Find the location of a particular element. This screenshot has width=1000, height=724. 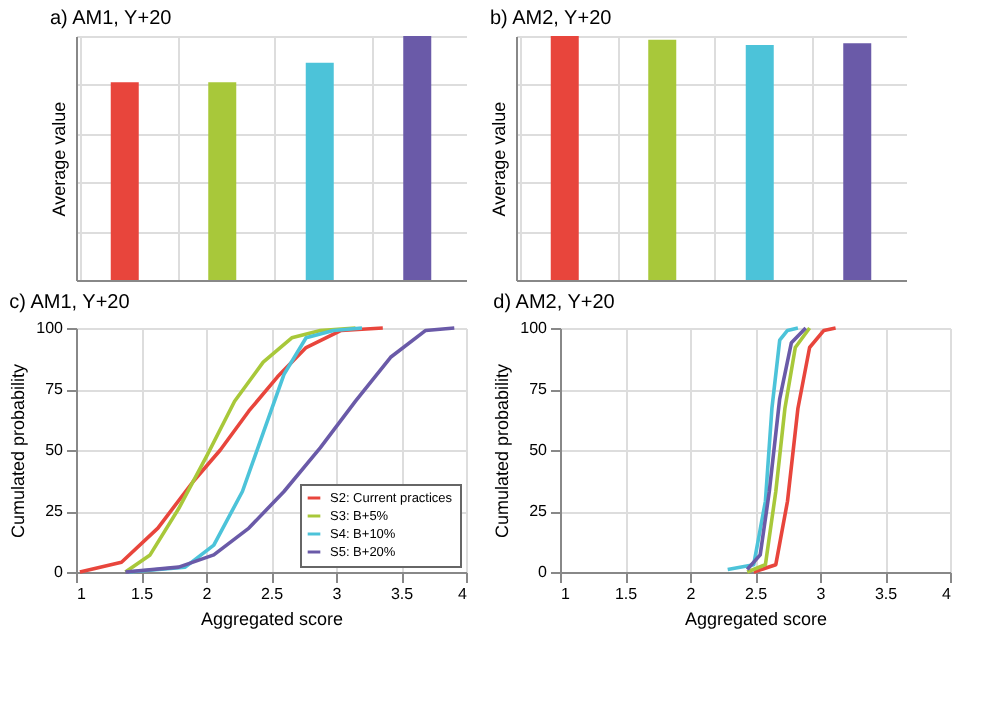

text: a) AM1, Y+20 is located at coordinates (111, 19).